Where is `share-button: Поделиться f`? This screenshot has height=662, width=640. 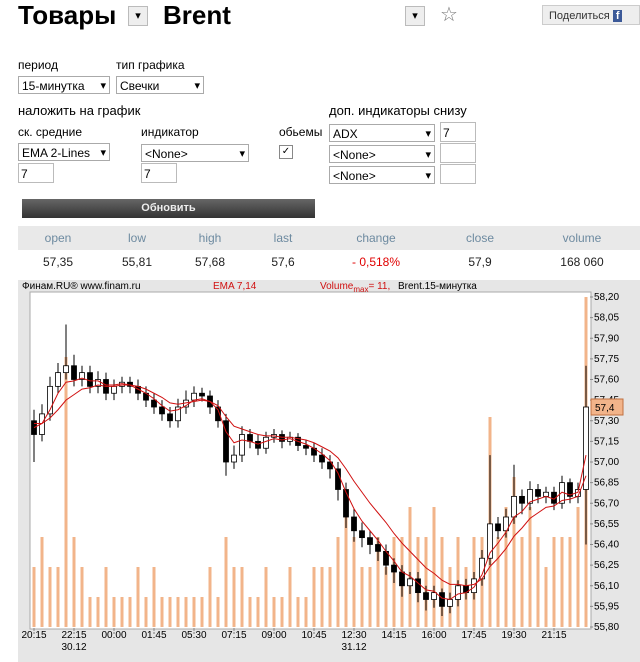 share-button: Поделиться f is located at coordinates (591, 15).